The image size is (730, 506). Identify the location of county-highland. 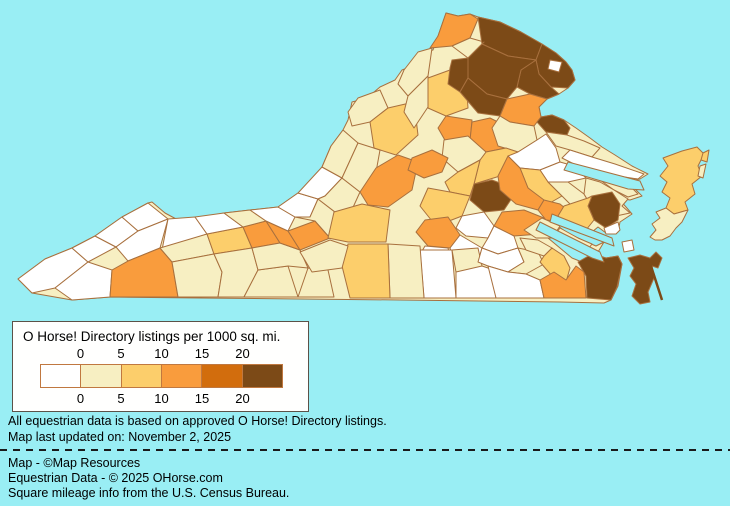
(340, 154).